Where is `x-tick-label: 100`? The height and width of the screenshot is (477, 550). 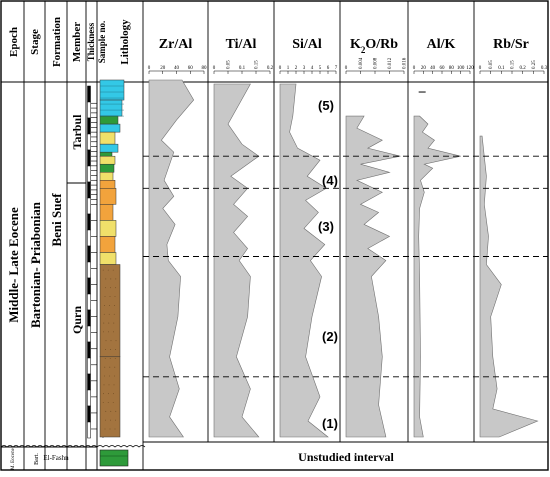 x-tick-label: 100 is located at coordinates (461, 68).